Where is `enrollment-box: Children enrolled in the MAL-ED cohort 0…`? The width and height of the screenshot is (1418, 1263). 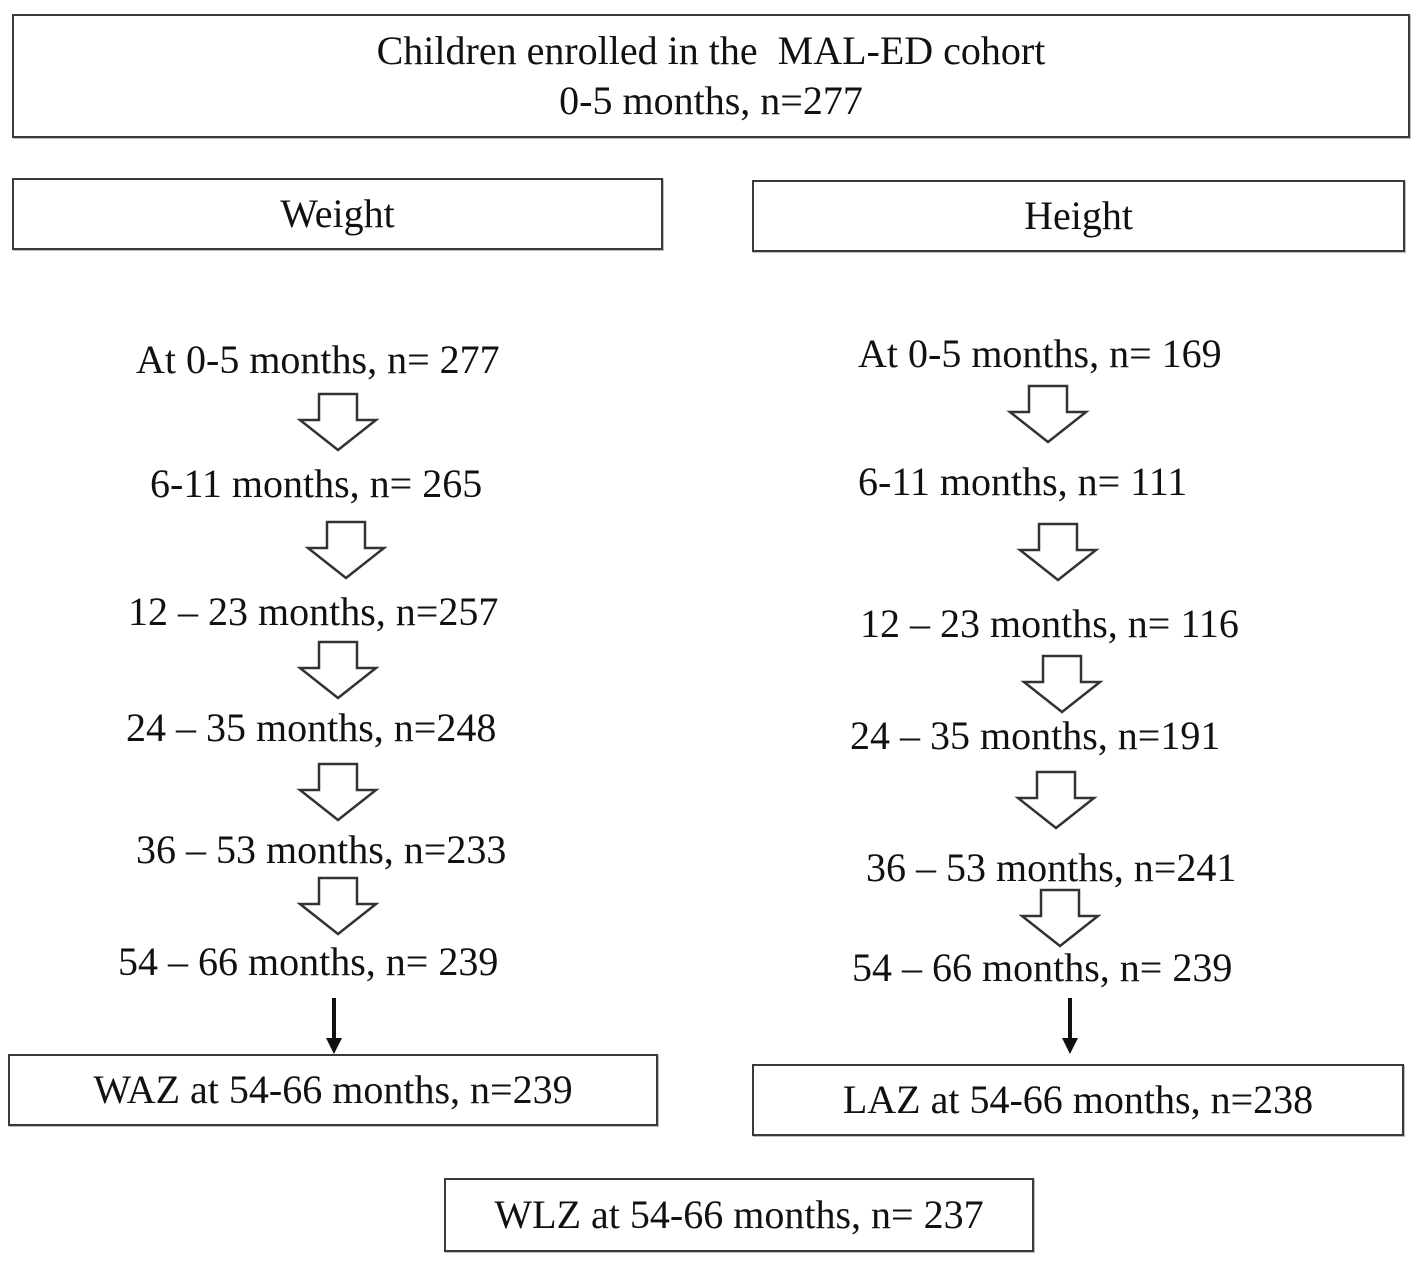
enrollment-box: Children enrolled in the MAL-ED cohort 0… is located at coordinates (711, 76).